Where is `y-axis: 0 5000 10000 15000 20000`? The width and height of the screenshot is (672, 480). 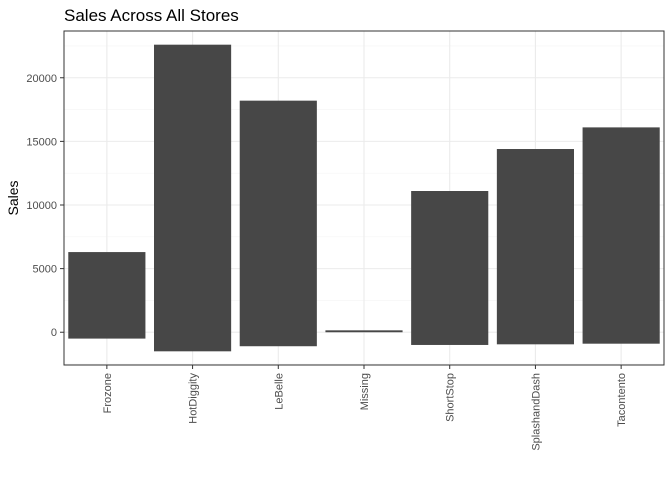 y-axis: 0 5000 10000 15000 20000 is located at coordinates (45, 206).